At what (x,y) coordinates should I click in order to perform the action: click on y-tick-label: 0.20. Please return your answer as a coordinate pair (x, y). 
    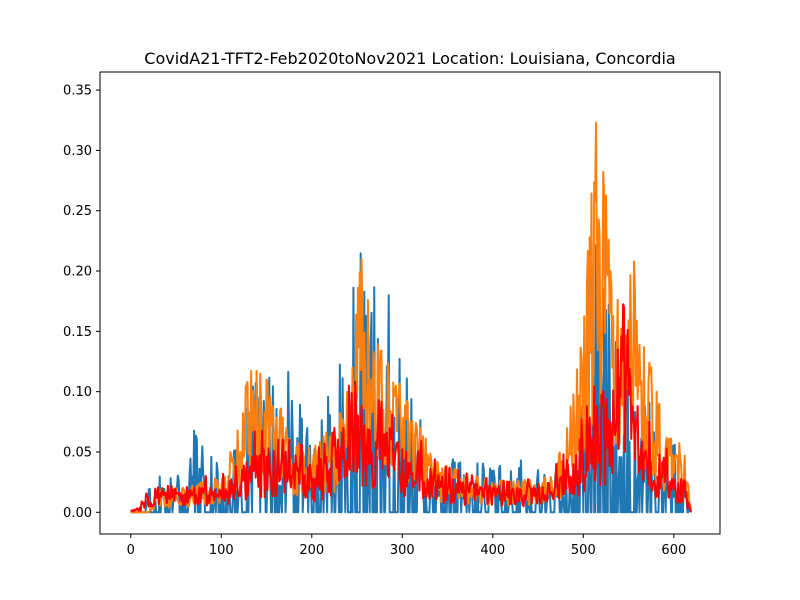
    Looking at the image, I should click on (77, 272).